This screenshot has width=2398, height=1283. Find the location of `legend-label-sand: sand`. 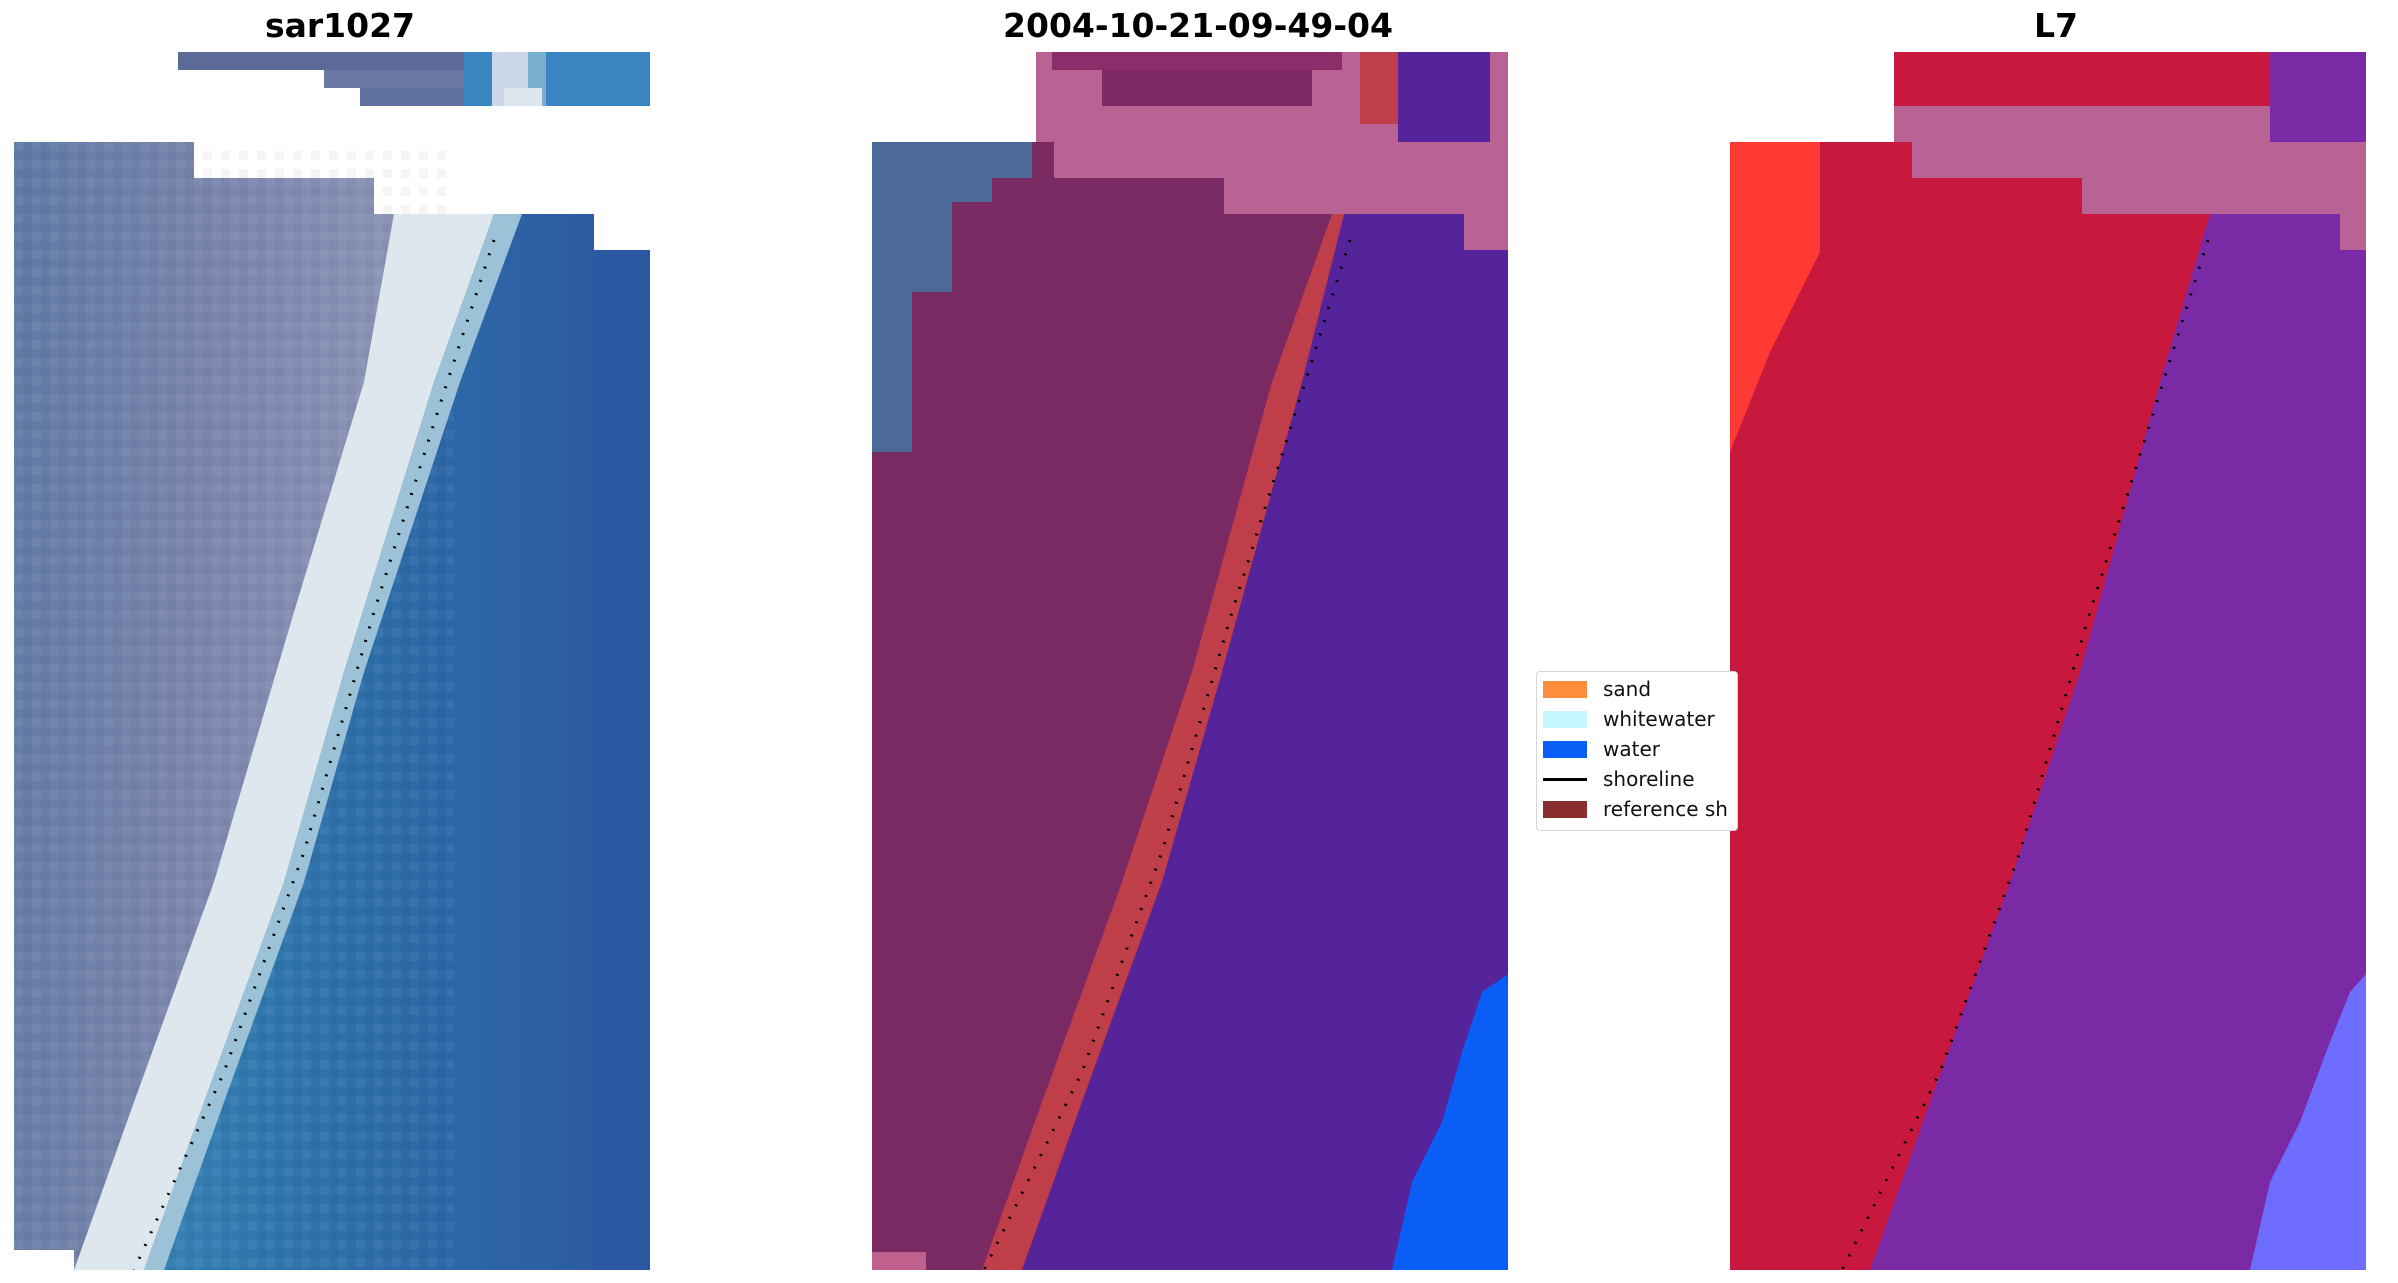

legend-label-sand: sand is located at coordinates (1627, 689).